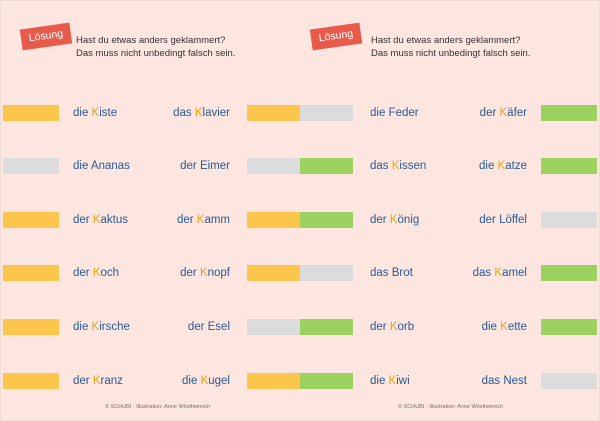 Image resolution: width=600 pixels, height=421 pixels. Describe the element at coordinates (514, 273) in the screenshot. I see `word-rest-text: amel` at that location.